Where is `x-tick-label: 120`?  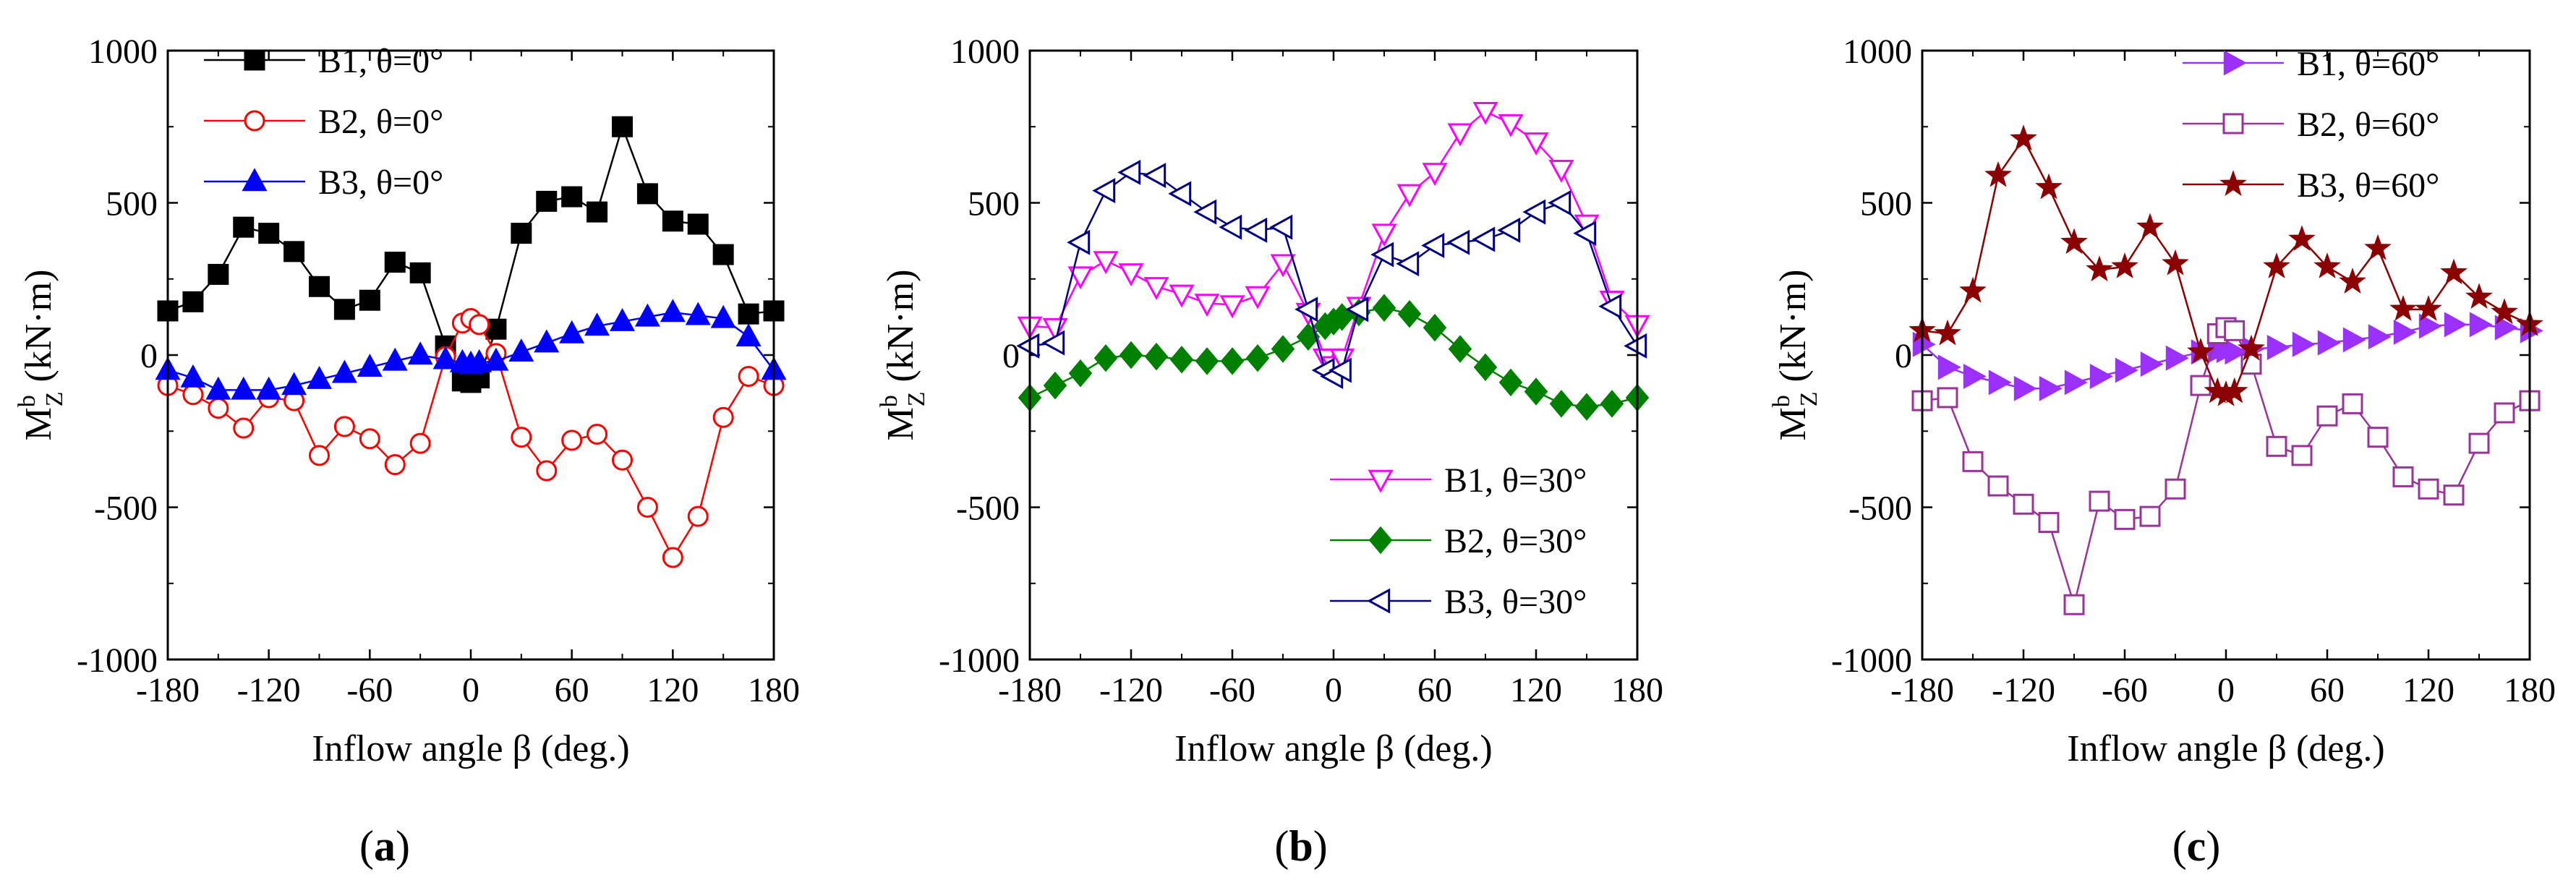 x-tick-label: 120 is located at coordinates (2428, 690).